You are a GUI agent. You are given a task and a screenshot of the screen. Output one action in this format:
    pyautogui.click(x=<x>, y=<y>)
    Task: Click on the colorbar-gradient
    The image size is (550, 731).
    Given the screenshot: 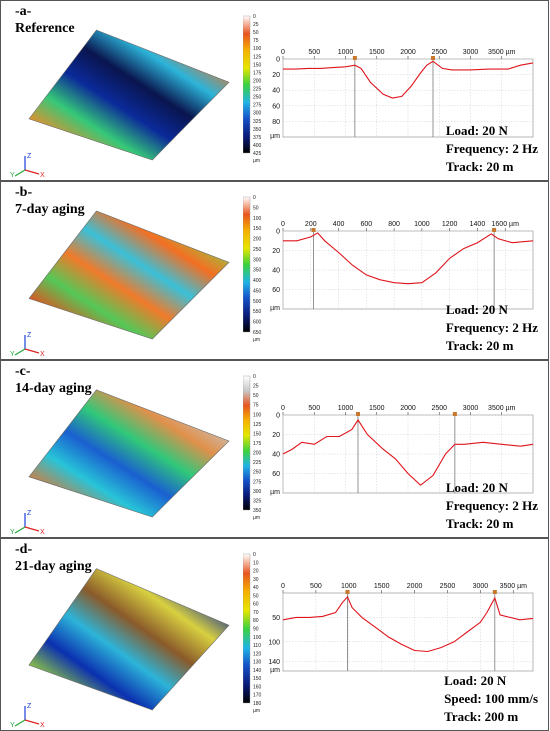 What is the action you would take?
    pyautogui.click(x=247, y=443)
    